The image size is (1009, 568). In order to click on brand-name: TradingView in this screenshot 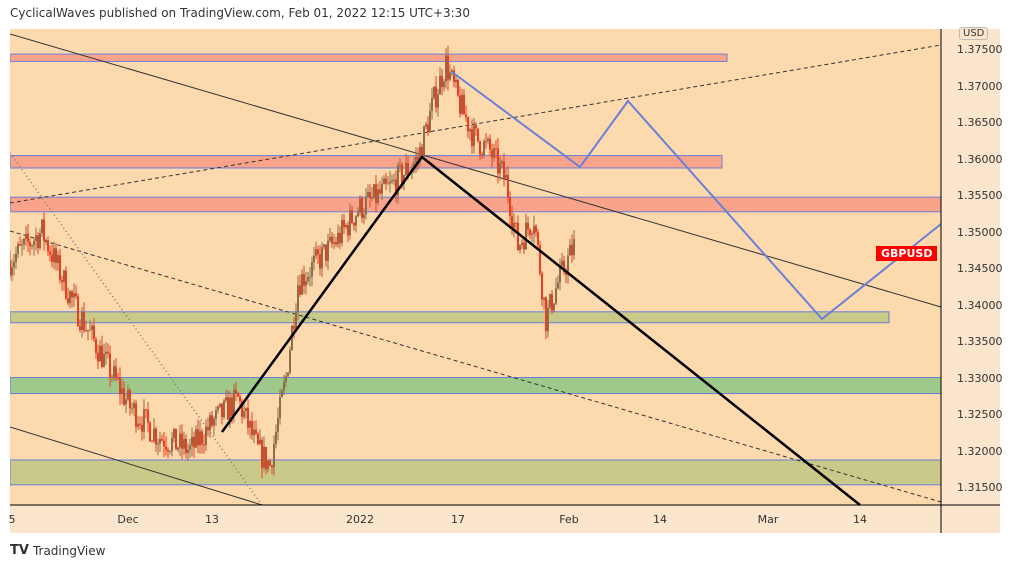, I will do `click(69, 550)`.